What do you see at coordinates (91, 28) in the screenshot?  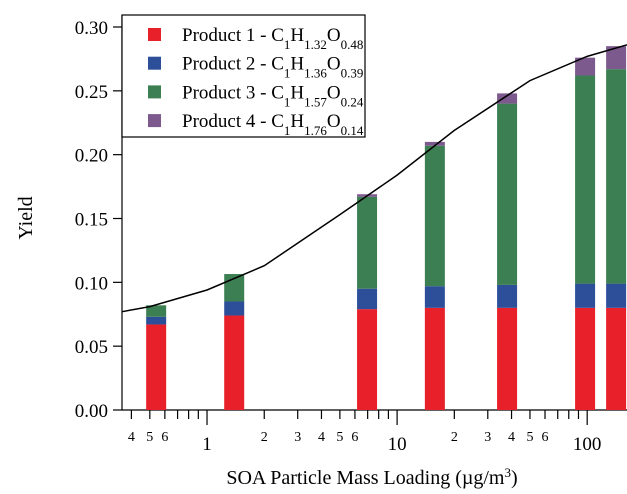 I see `y-tick-label: 0.30` at bounding box center [91, 28].